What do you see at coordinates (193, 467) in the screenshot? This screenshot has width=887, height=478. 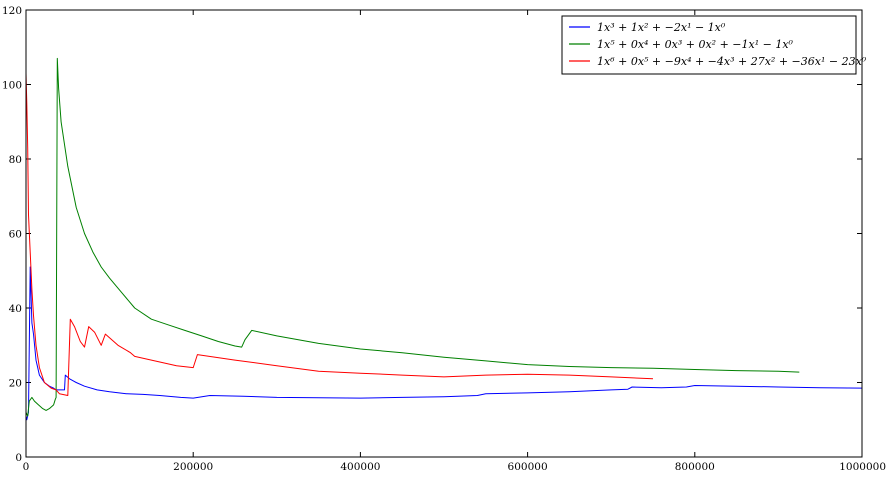 I see `x-tick-label: 200000` at bounding box center [193, 467].